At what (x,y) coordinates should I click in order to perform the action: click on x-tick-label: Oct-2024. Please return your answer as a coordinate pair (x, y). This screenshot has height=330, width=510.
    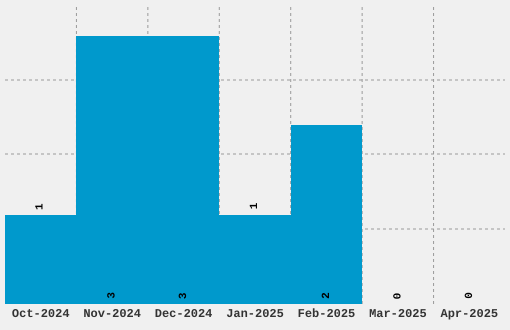
    Looking at the image, I should click on (41, 314).